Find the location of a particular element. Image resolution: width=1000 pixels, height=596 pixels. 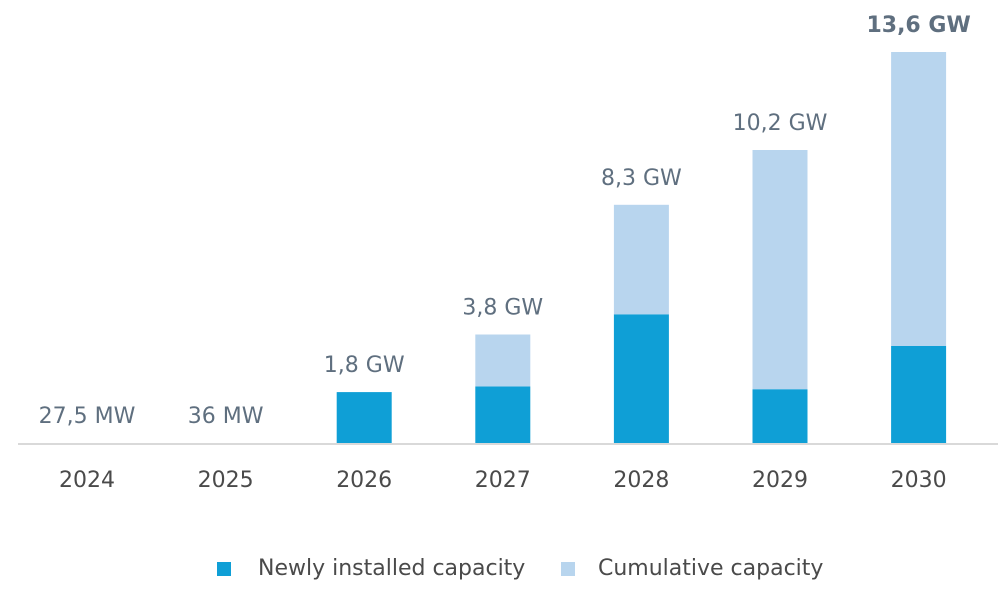

x-tick-label-2029: 2029 is located at coordinates (780, 480).